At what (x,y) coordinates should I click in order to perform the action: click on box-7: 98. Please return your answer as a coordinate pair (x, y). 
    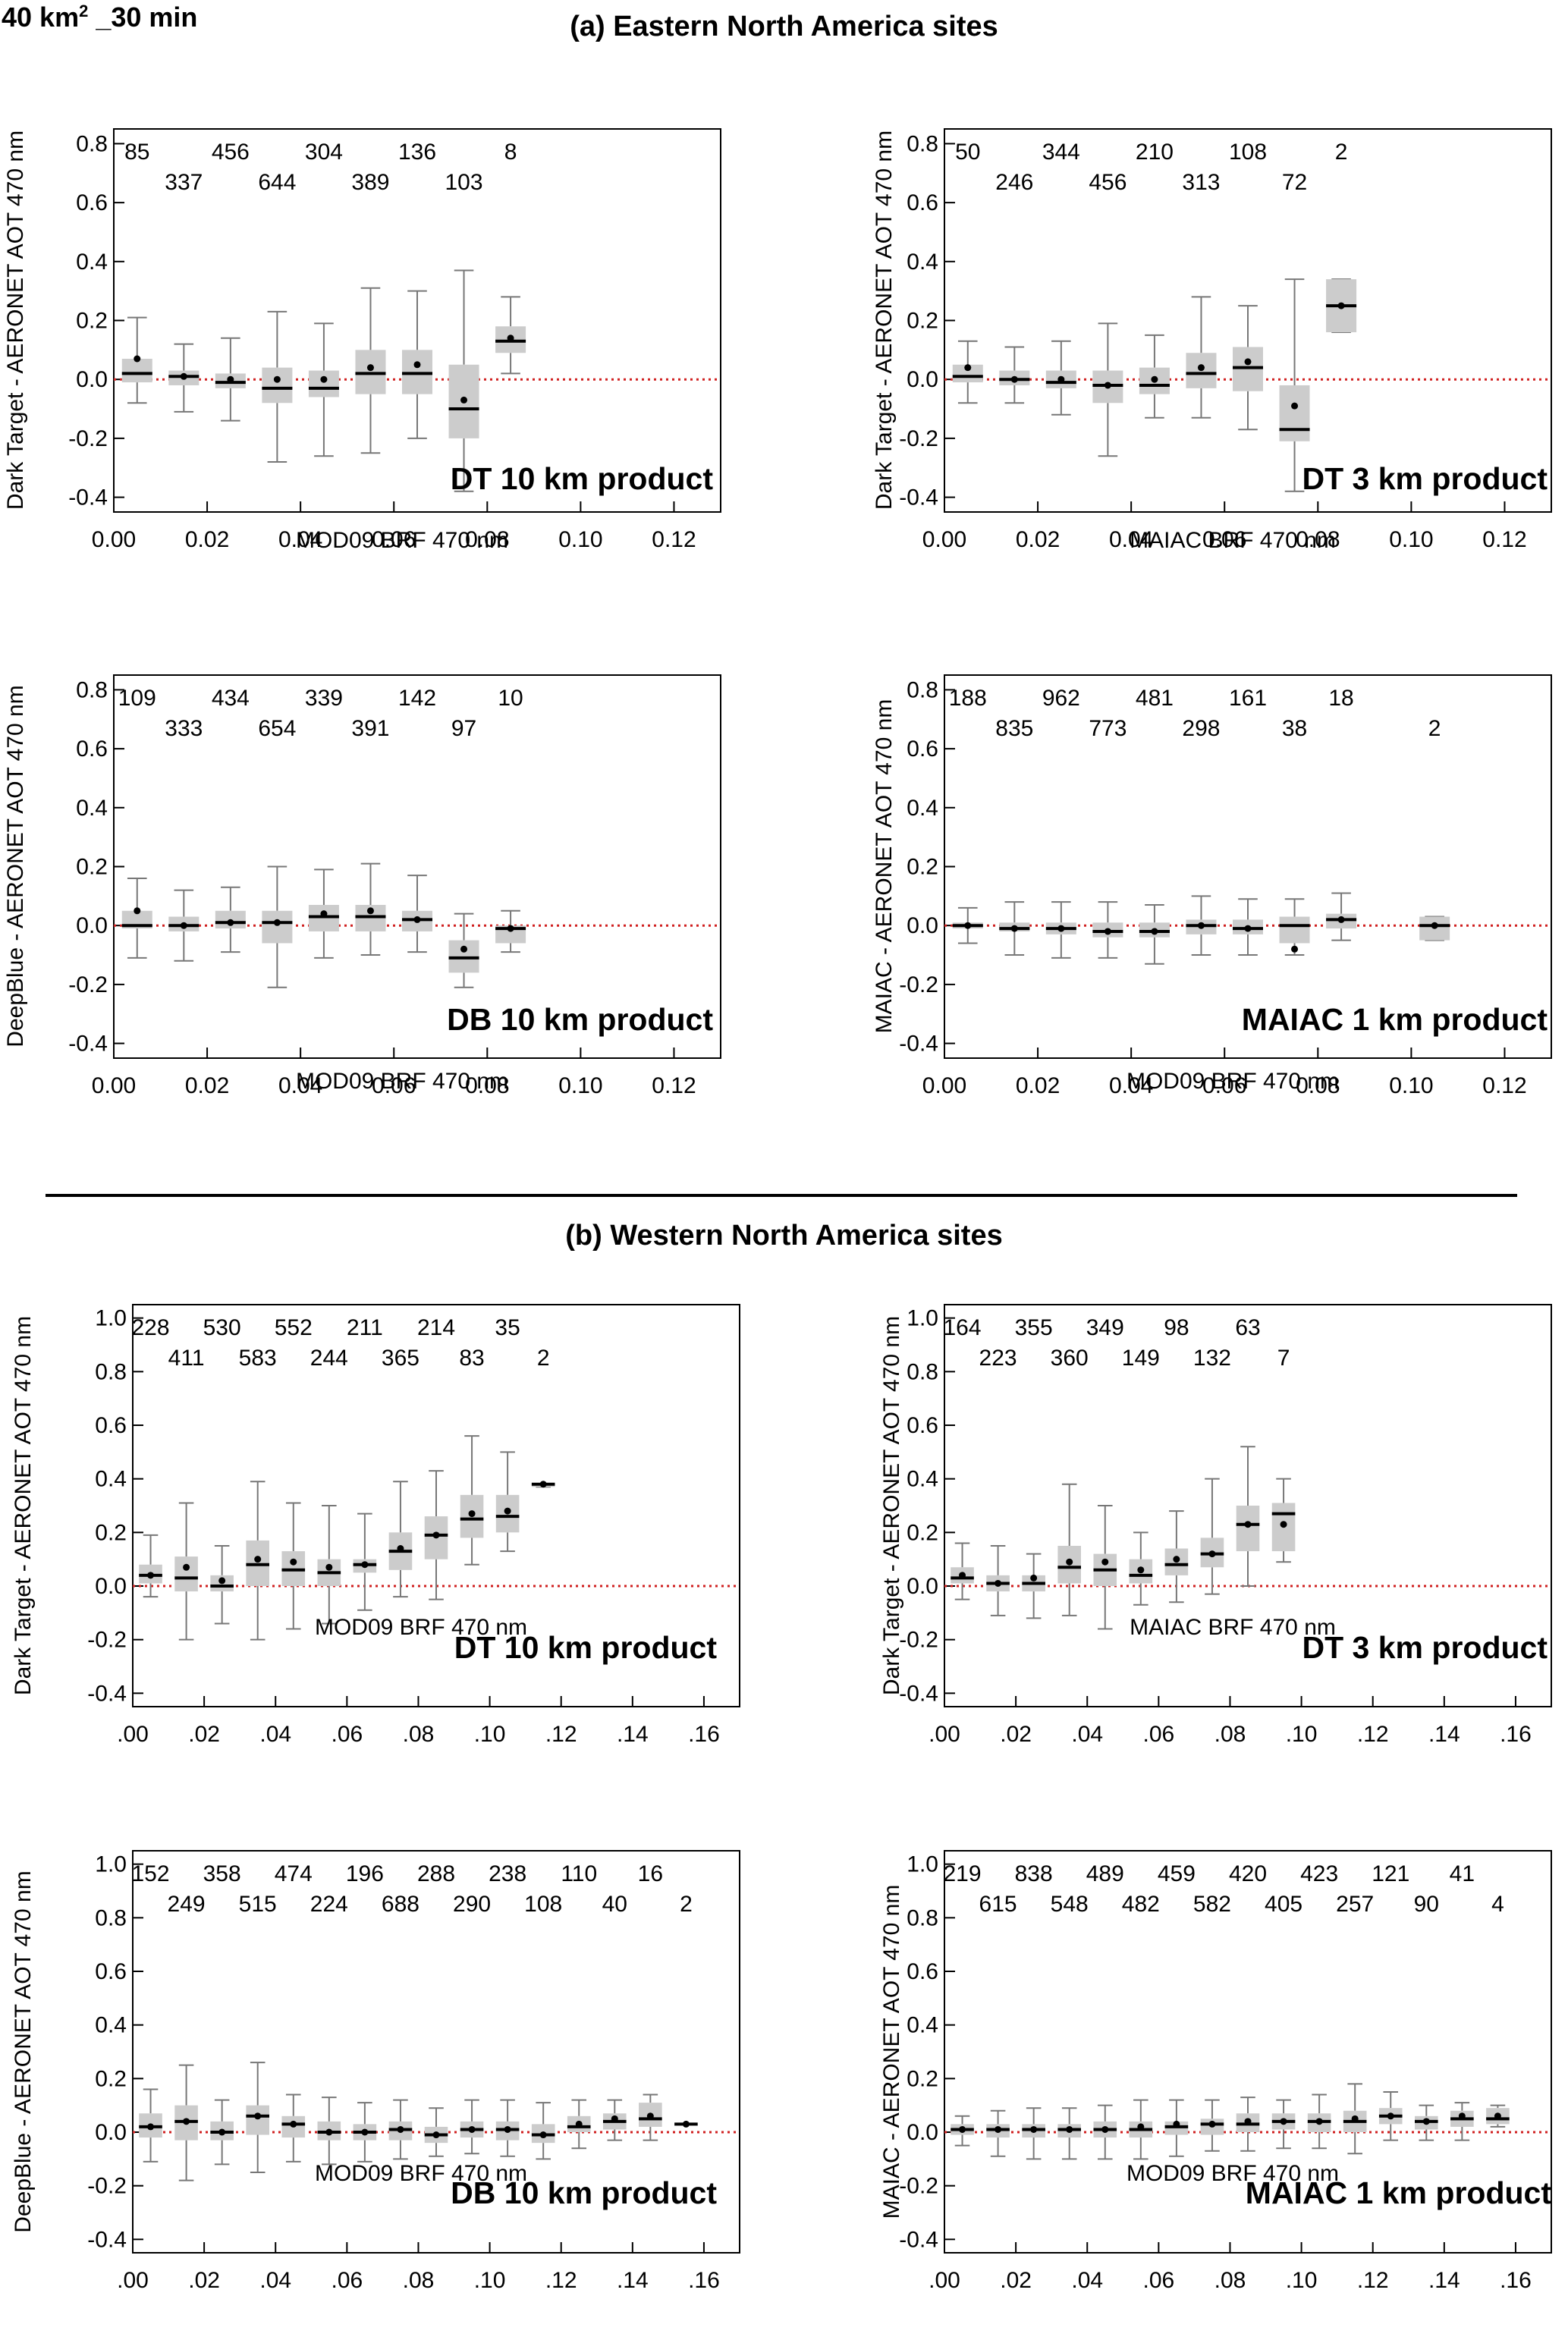
    Looking at the image, I should click on (1177, 1459).